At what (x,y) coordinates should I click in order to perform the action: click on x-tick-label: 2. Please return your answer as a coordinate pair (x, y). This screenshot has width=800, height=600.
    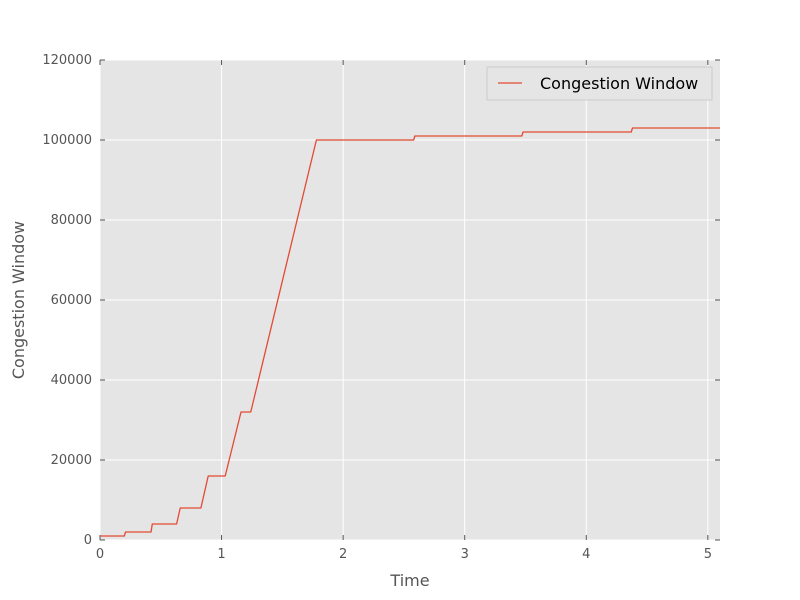
    Looking at the image, I should click on (343, 554).